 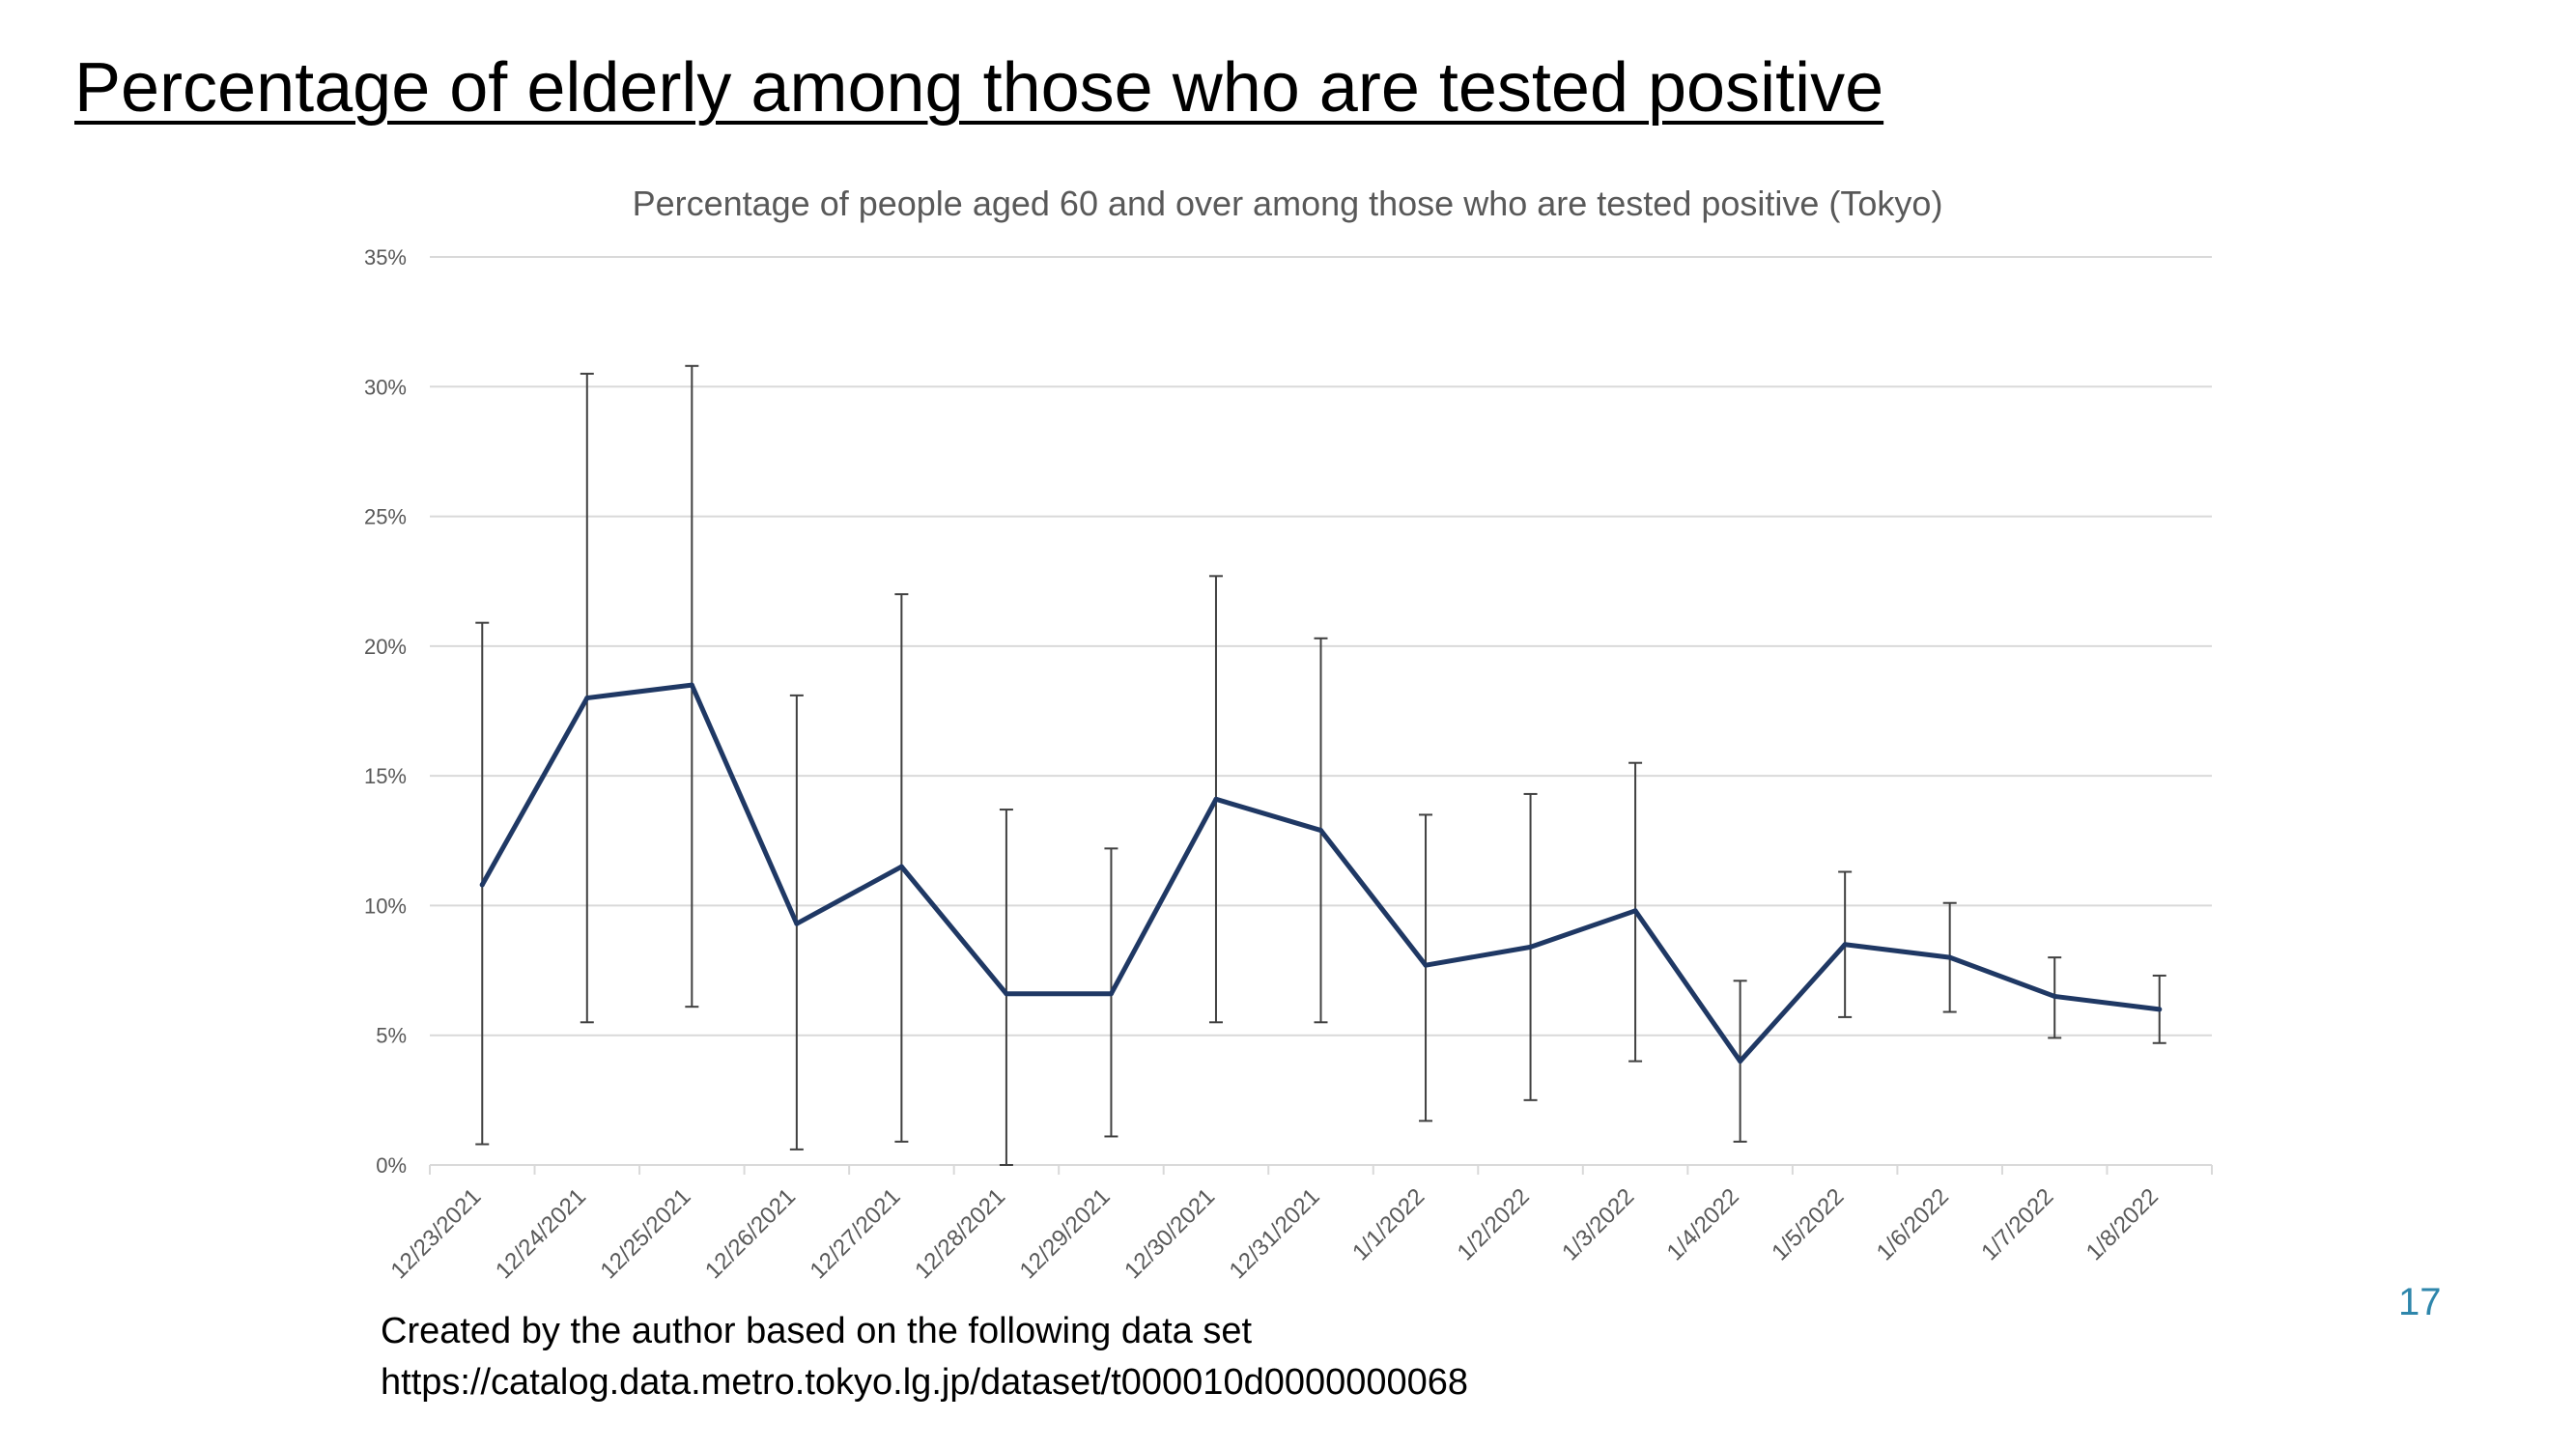 I want to click on y-tick-label: 30%, so click(x=385, y=387).